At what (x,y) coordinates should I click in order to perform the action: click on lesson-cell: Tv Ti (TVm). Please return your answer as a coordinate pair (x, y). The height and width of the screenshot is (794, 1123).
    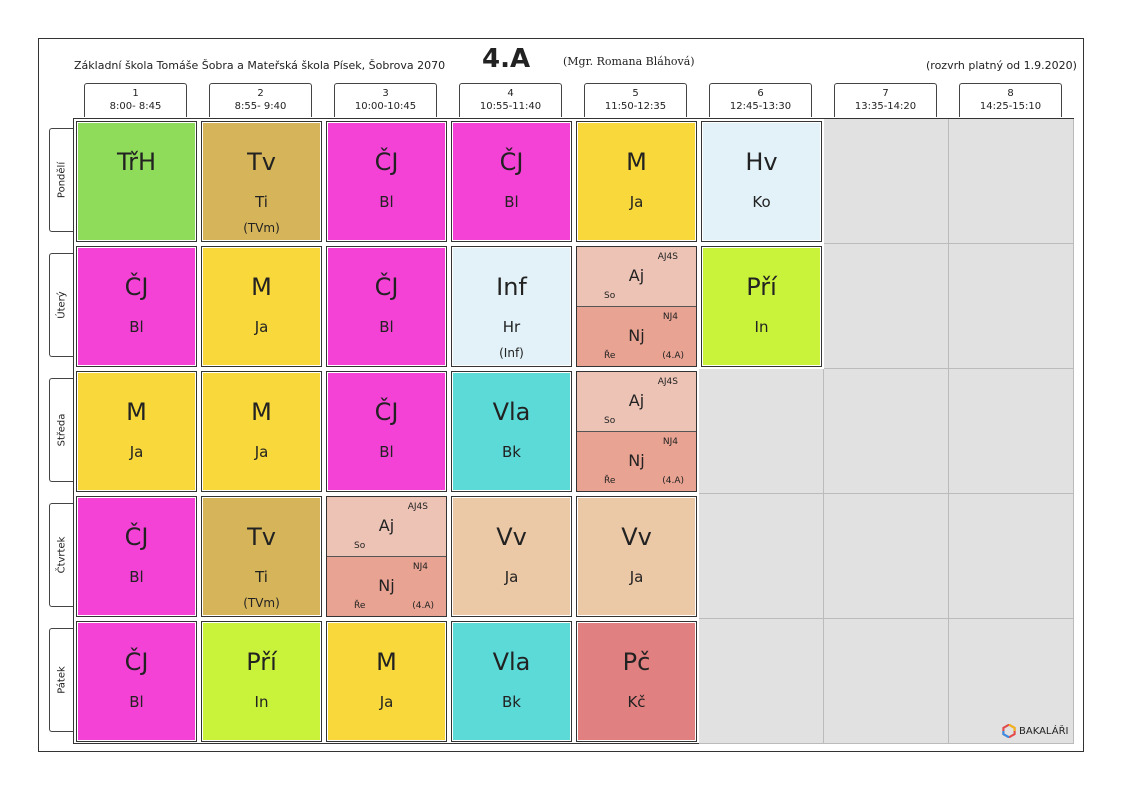
    Looking at the image, I should click on (261, 556).